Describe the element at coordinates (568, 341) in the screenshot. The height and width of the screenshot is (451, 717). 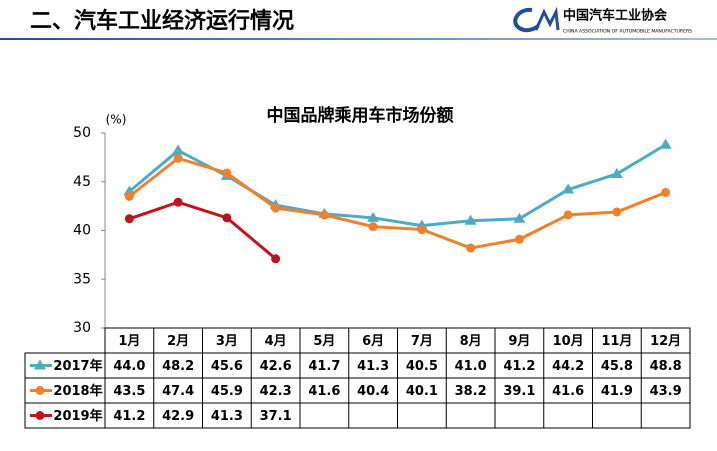
I see `x-tick-label: 10月` at that location.